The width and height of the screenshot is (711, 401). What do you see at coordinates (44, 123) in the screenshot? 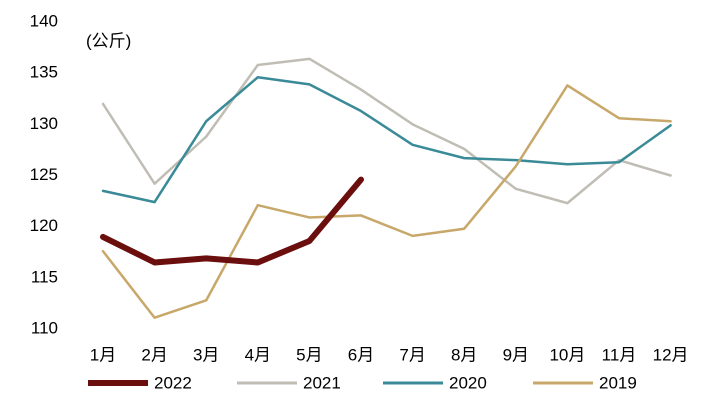
I see `y-tick-label: 130` at bounding box center [44, 123].